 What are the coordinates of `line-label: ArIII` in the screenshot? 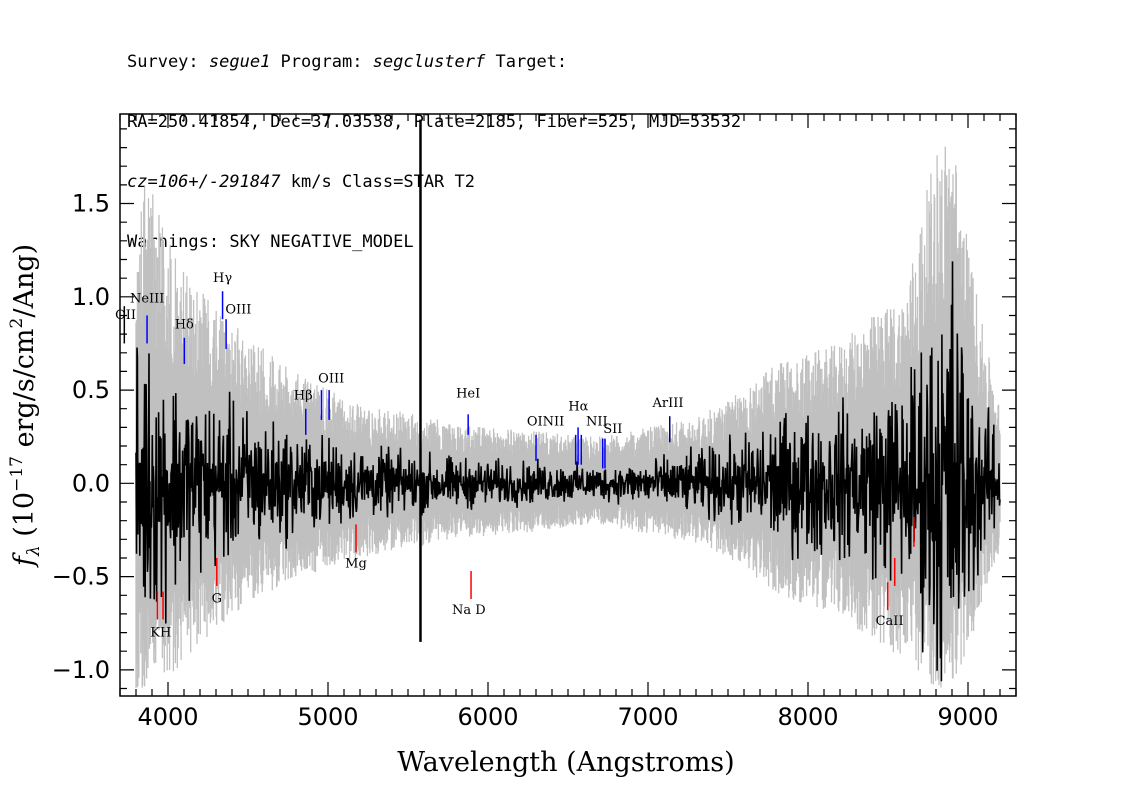 It's located at (667, 403).